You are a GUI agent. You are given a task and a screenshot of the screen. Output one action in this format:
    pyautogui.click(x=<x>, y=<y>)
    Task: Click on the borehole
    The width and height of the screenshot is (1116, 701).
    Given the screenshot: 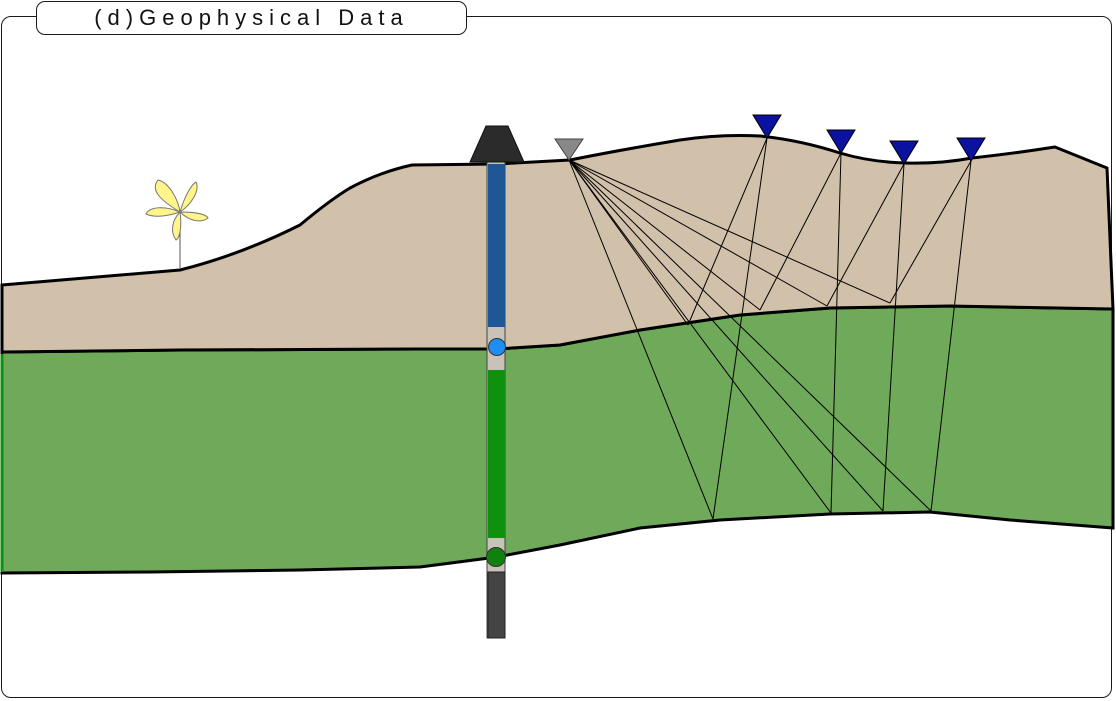 What is the action you would take?
    pyautogui.click(x=496, y=400)
    